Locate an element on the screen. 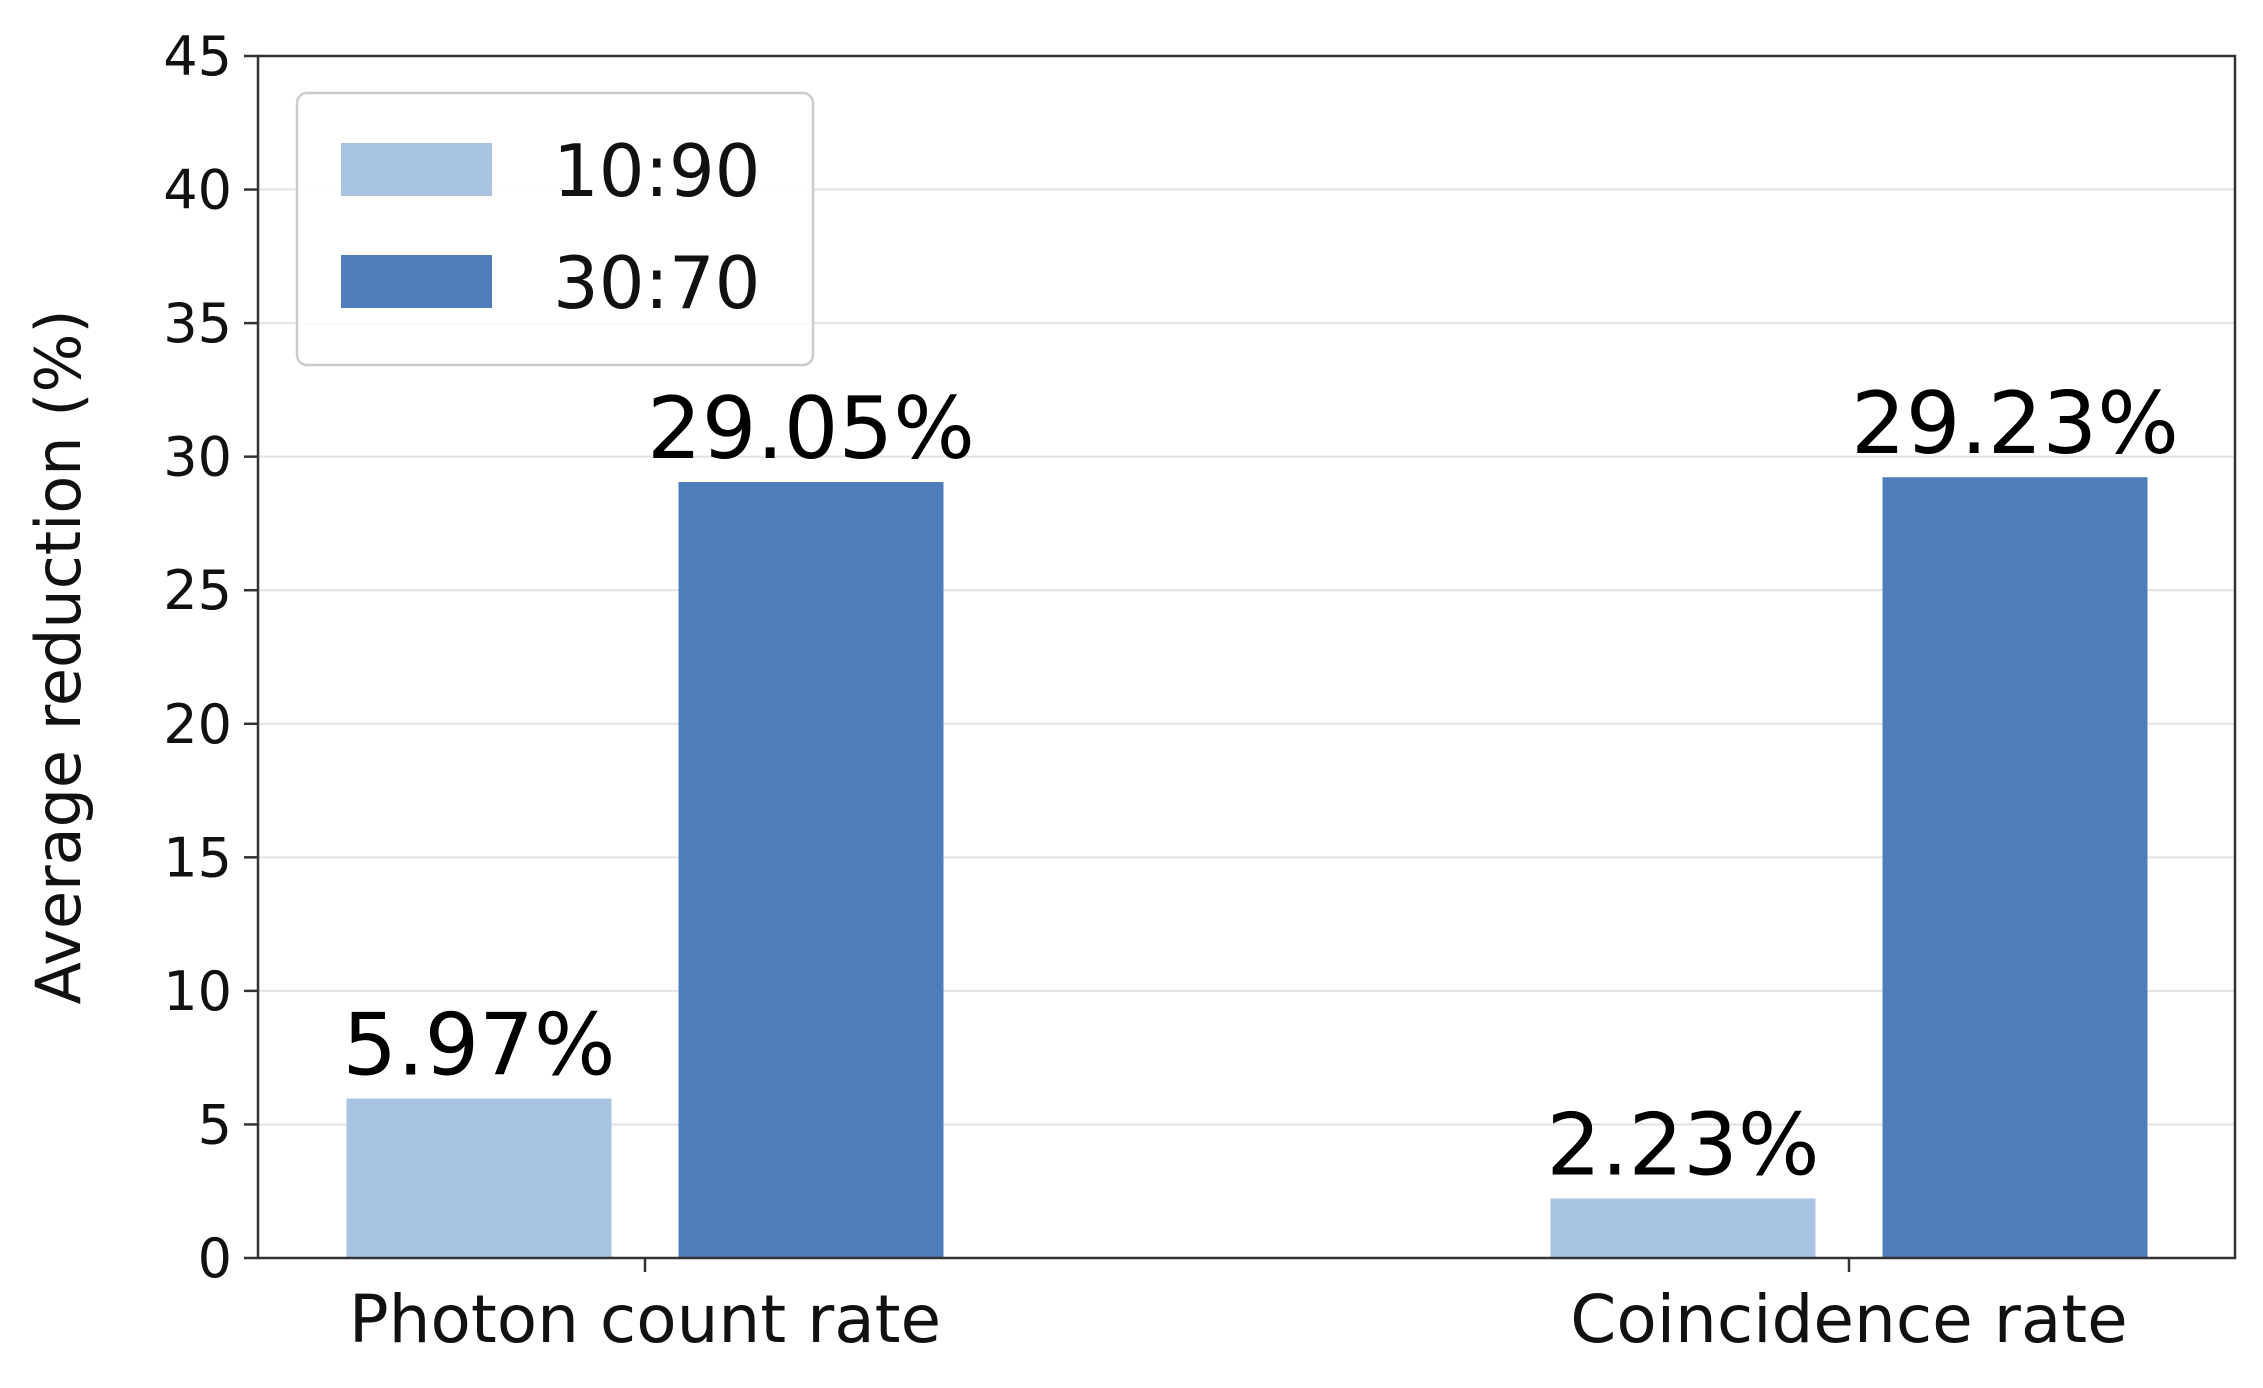 The image size is (2263, 1388). y-tick-label: 10 is located at coordinates (197, 991).